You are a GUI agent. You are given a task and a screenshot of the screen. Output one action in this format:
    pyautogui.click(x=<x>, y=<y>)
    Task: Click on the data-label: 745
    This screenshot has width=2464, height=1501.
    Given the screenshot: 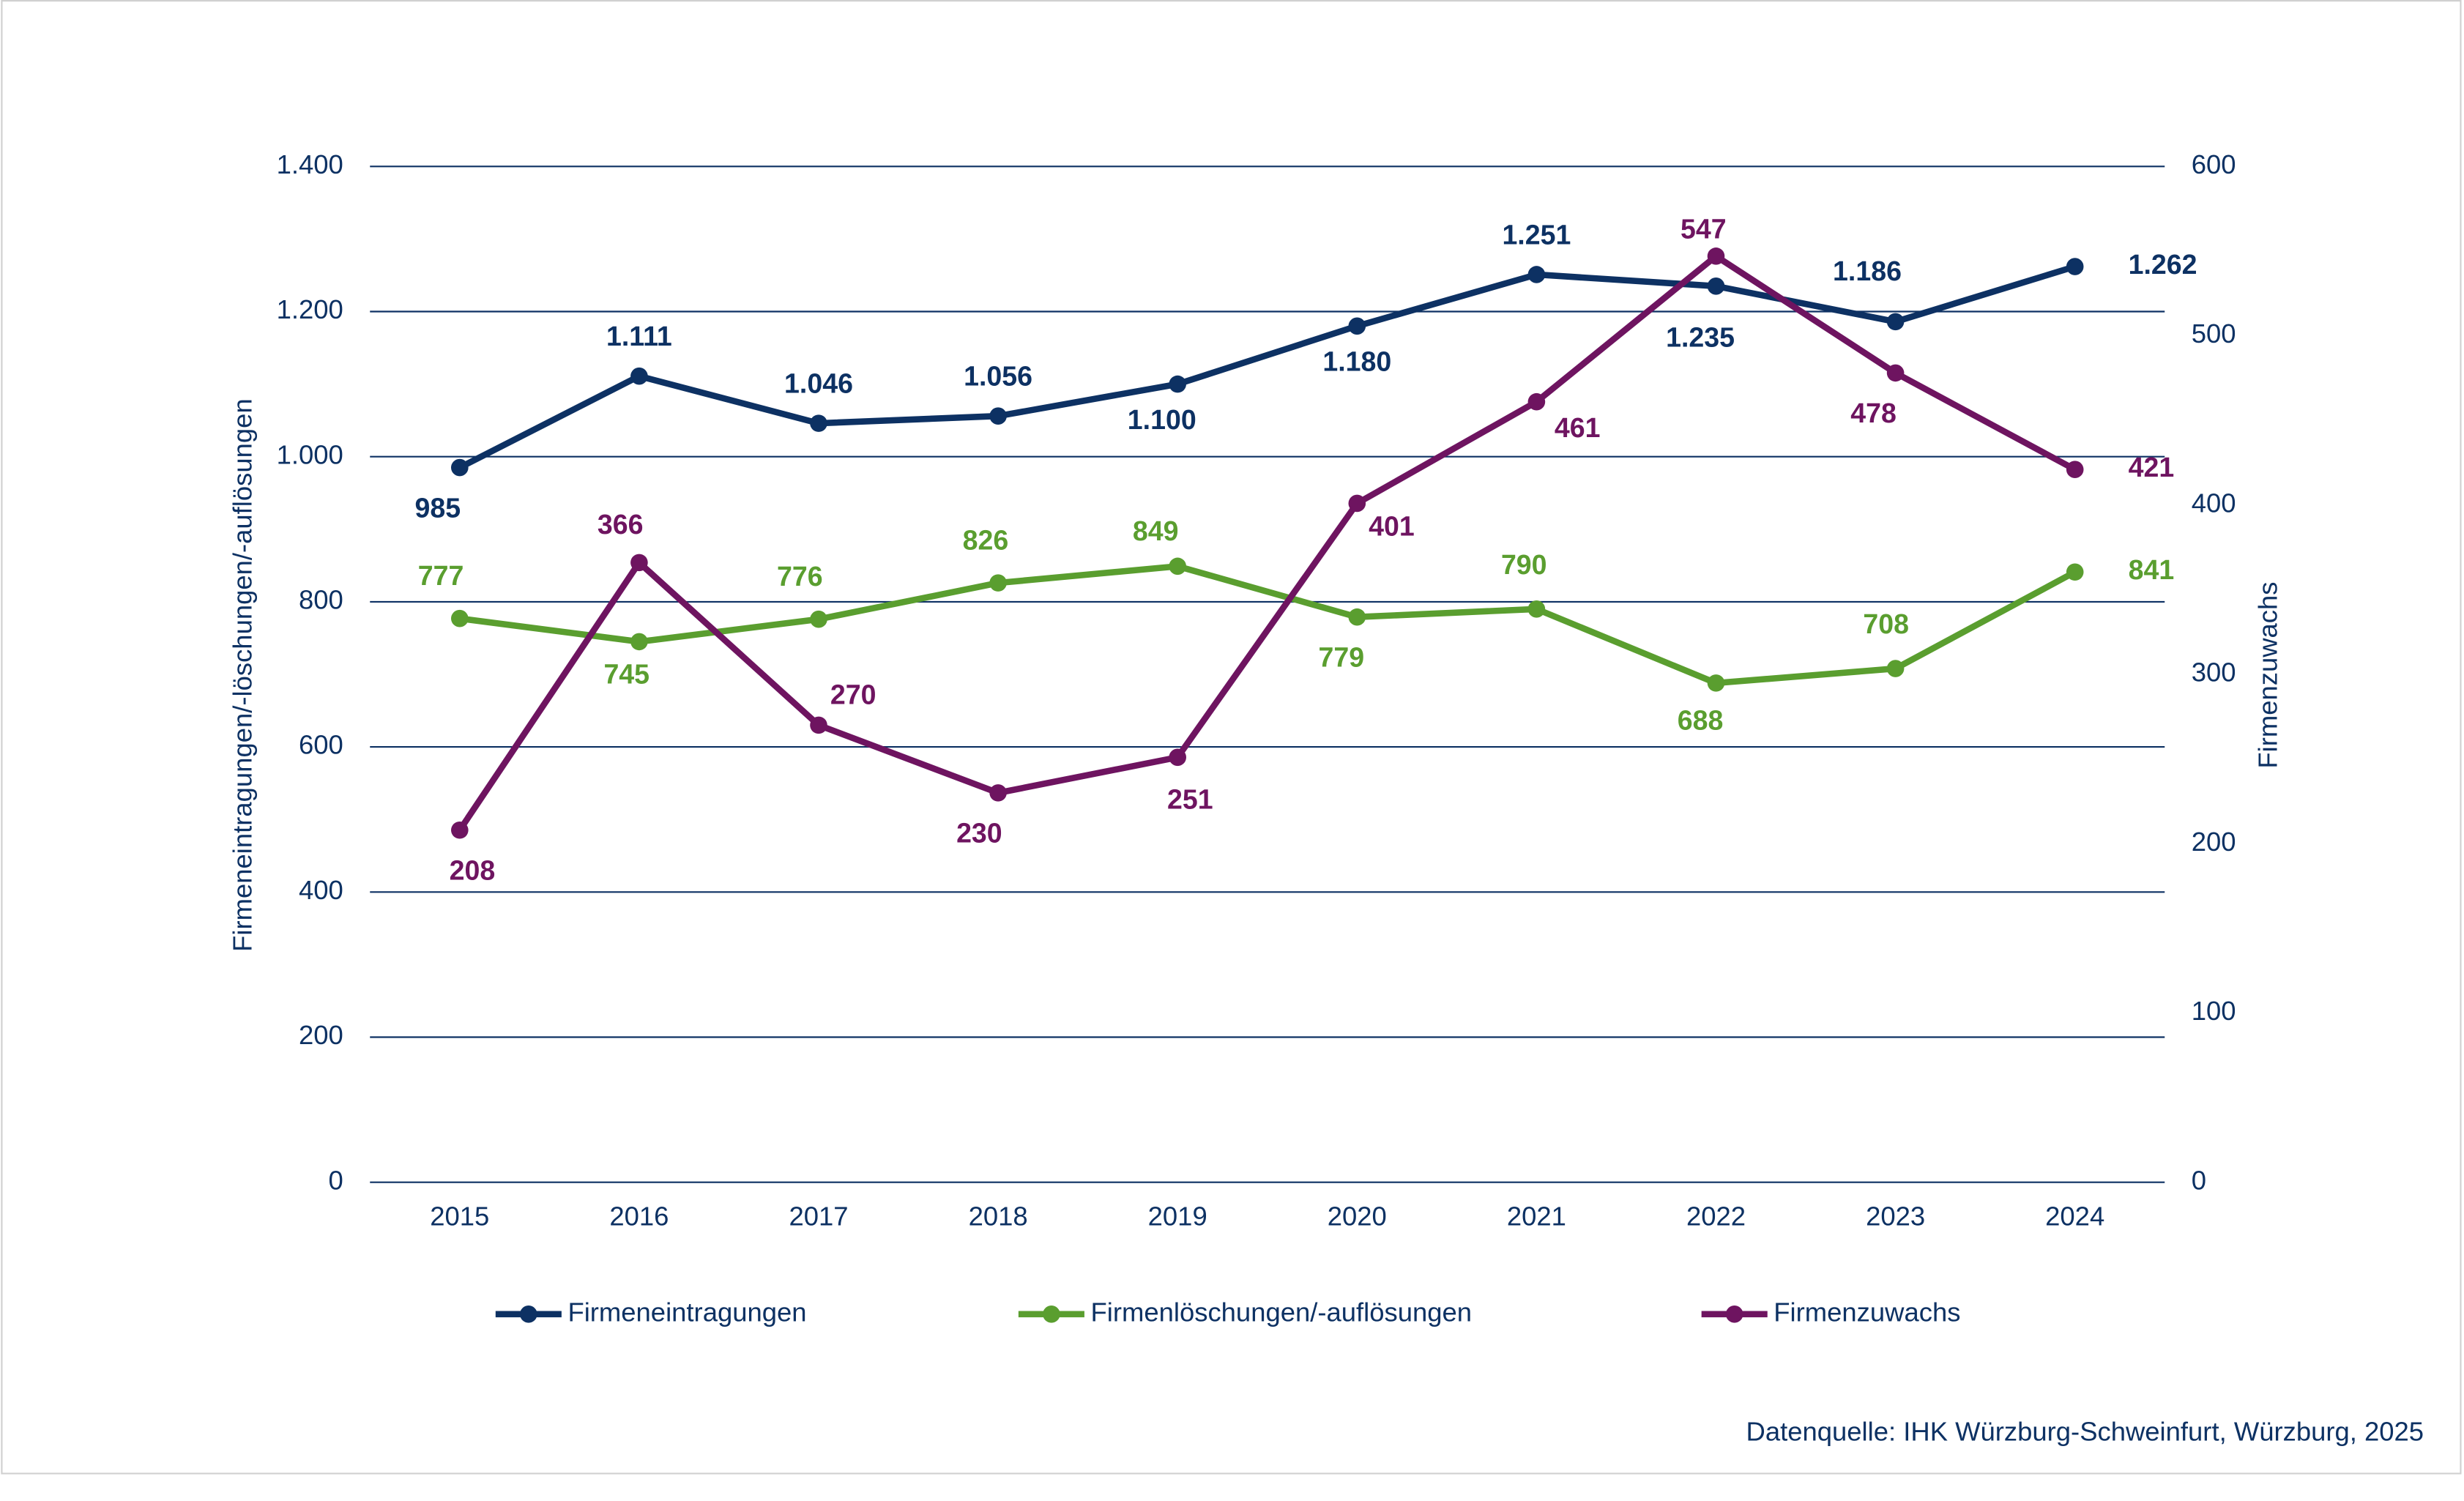 What is the action you would take?
    pyautogui.click(x=626, y=673)
    